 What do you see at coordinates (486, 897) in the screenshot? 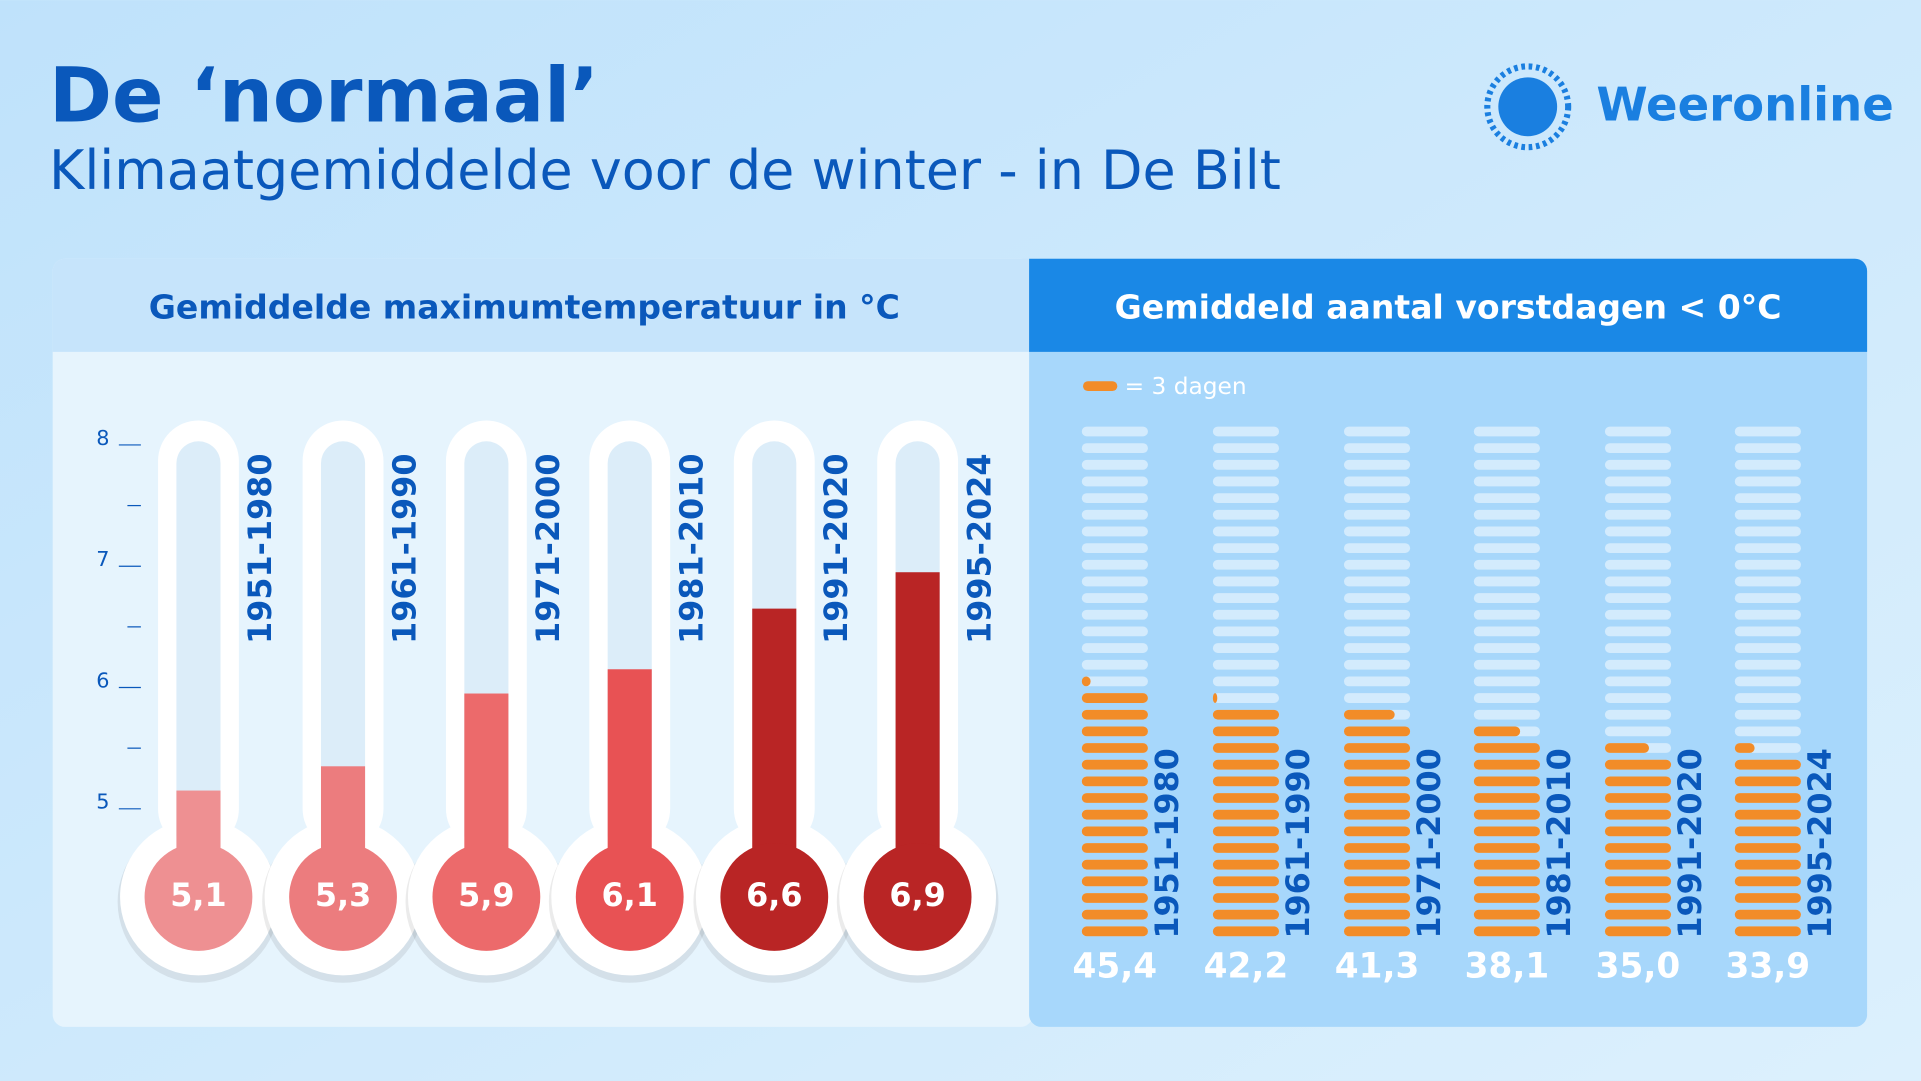
I see `bulb` at bounding box center [486, 897].